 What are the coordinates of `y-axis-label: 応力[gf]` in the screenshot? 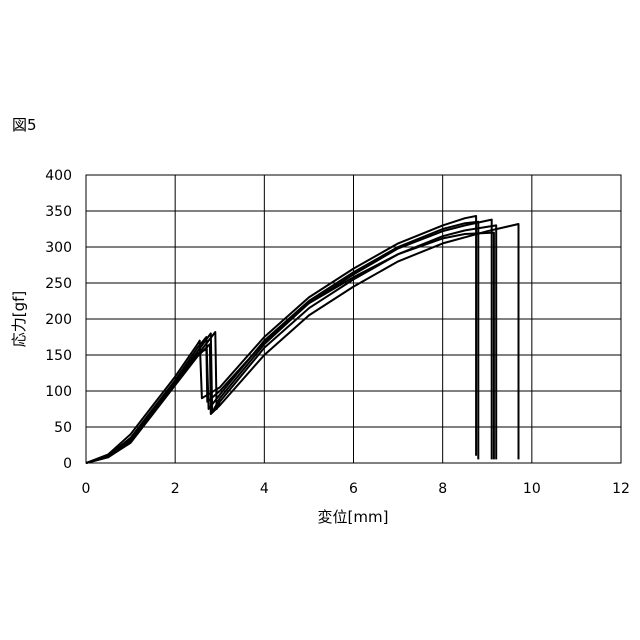 It's located at (19, 319).